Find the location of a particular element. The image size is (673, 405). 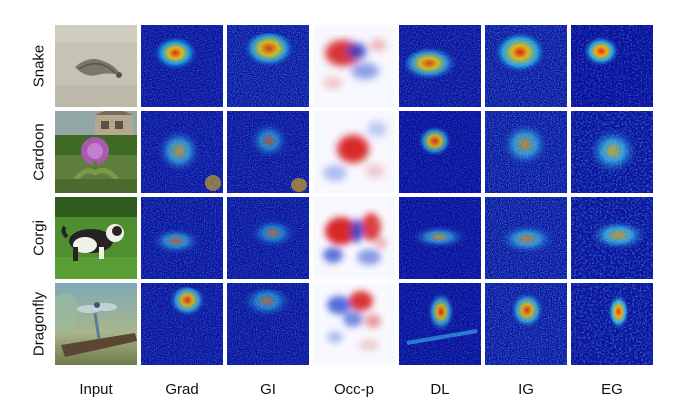

row-label-text: Corgi is located at coordinates (39, 238).